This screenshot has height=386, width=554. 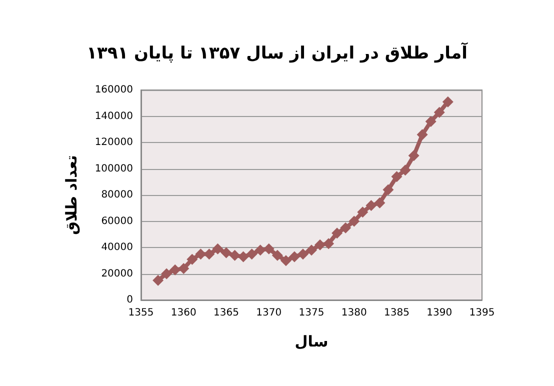 I want to click on y-tick-label: 80000, so click(x=117, y=195).